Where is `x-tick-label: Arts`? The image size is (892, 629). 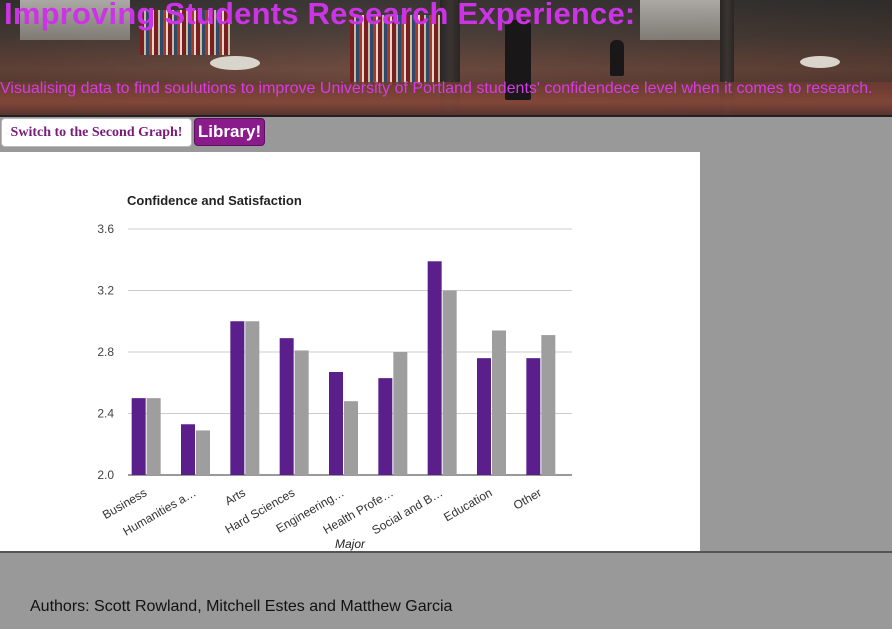 x-tick-label: Arts is located at coordinates (234, 496).